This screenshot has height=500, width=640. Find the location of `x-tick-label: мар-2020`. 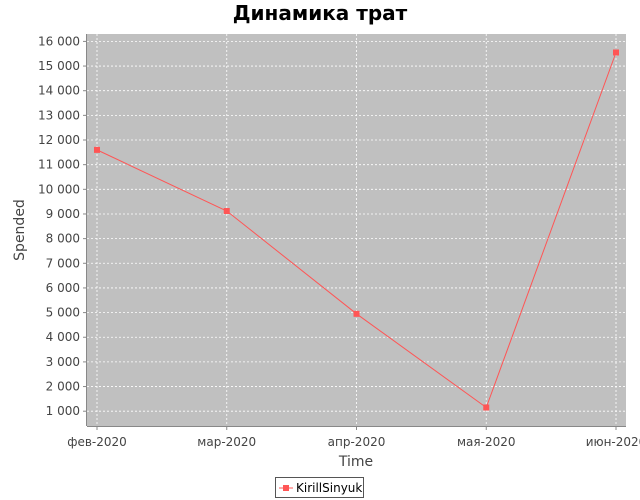

x-tick-label: мар-2020 is located at coordinates (226, 442).